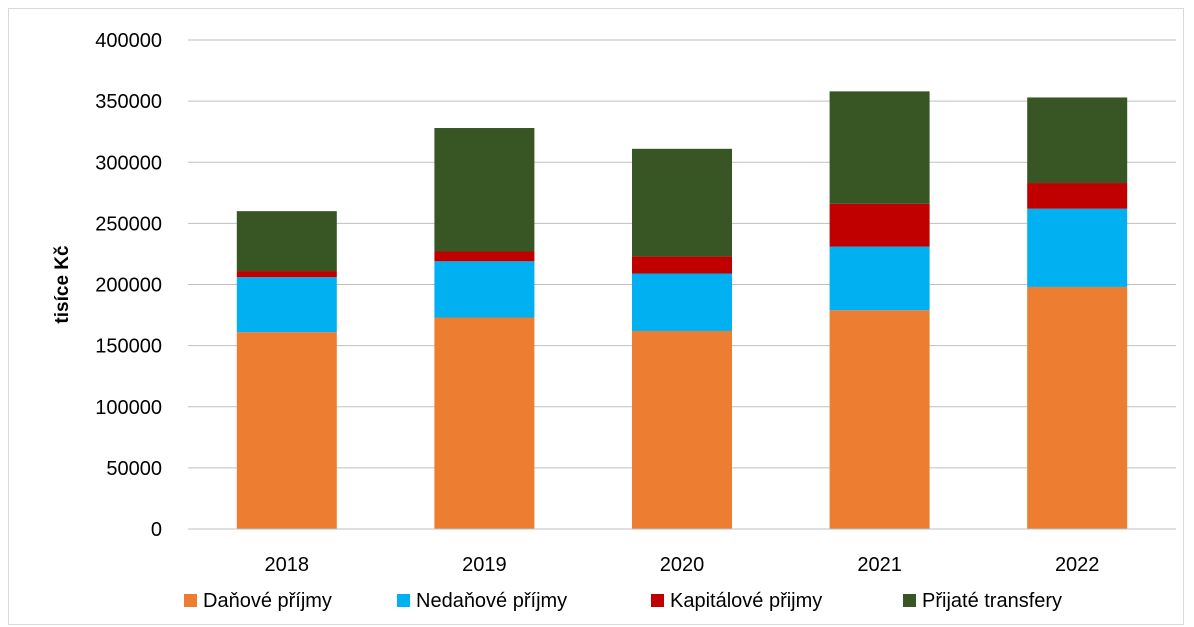 The width and height of the screenshot is (1194, 627). Describe the element at coordinates (267, 601) in the screenshot. I see `legend-label: Daňové příjmy` at that location.